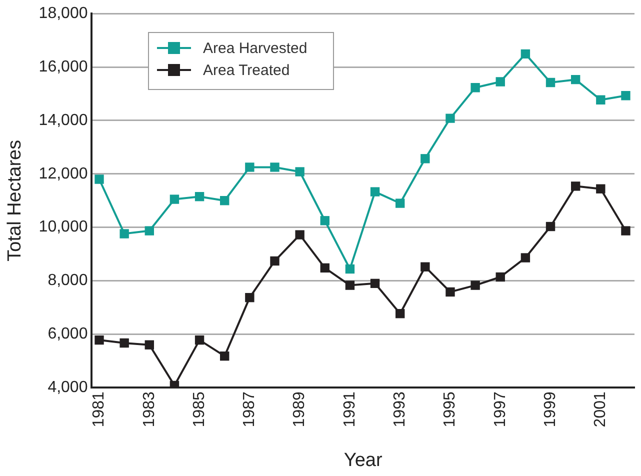  I want to click on legend-label: Area Treated, so click(246, 70).